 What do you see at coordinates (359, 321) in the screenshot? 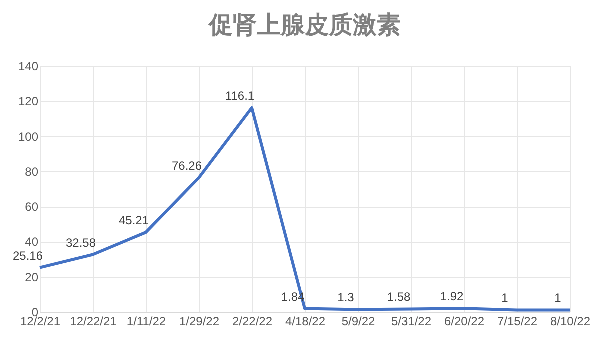
I see `x-tick-label: 5/9/22` at bounding box center [359, 321].